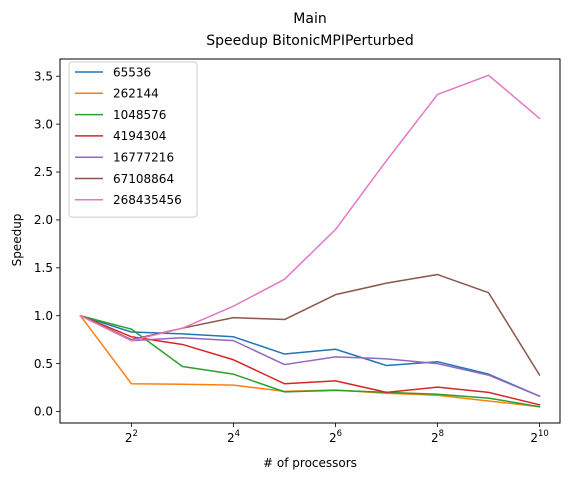 The width and height of the screenshot is (567, 480). What do you see at coordinates (43, 124) in the screenshot?
I see `y-tick-label: 3.0` at bounding box center [43, 124].